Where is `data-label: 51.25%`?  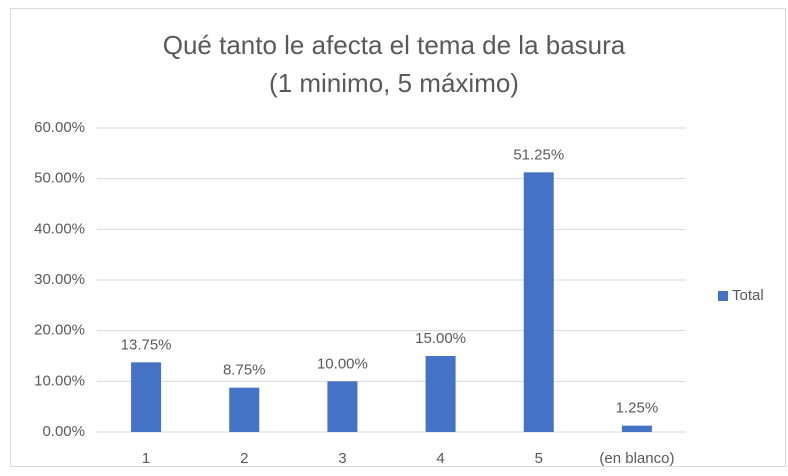
data-label: 51.25% is located at coordinates (538, 154).